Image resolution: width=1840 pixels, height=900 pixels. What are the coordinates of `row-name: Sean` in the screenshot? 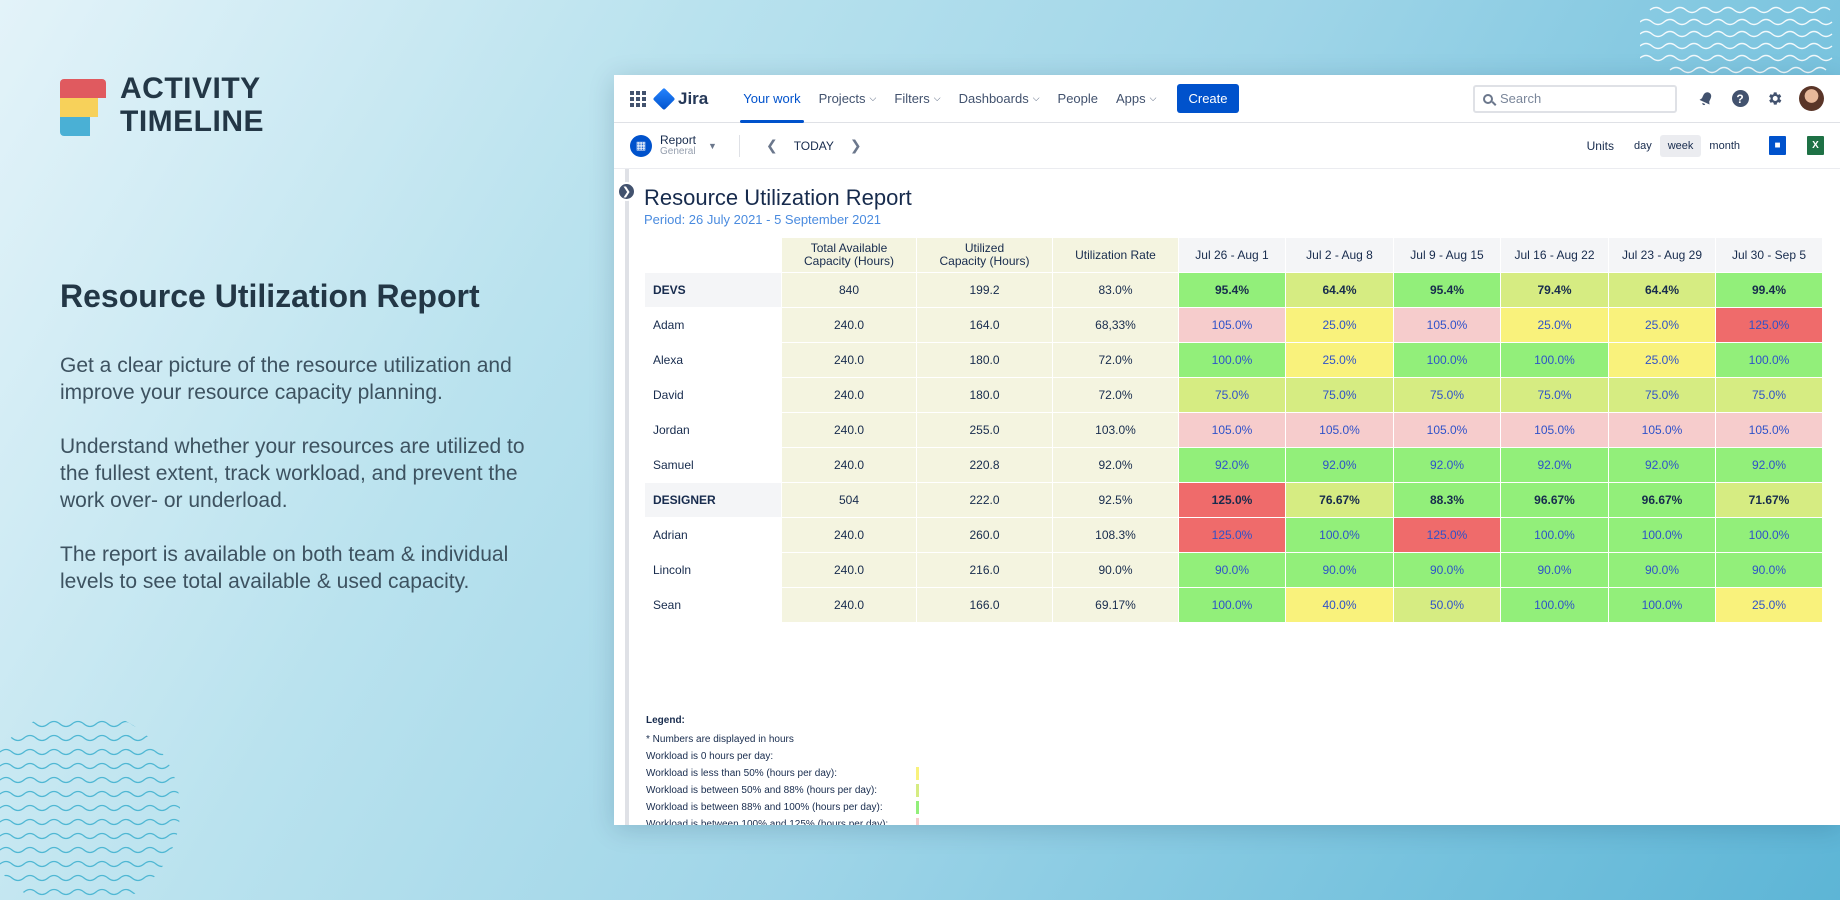 It's located at (713, 605).